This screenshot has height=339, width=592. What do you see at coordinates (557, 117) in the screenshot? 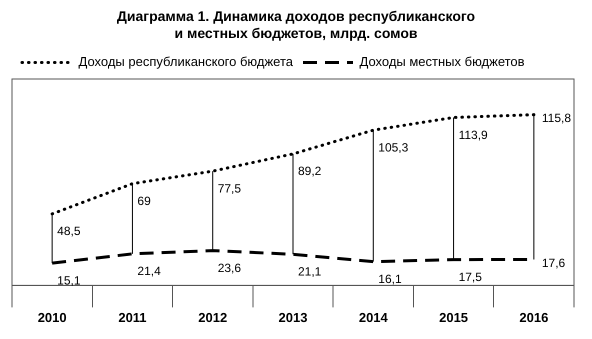
I see `data-label: 115,8` at bounding box center [557, 117].